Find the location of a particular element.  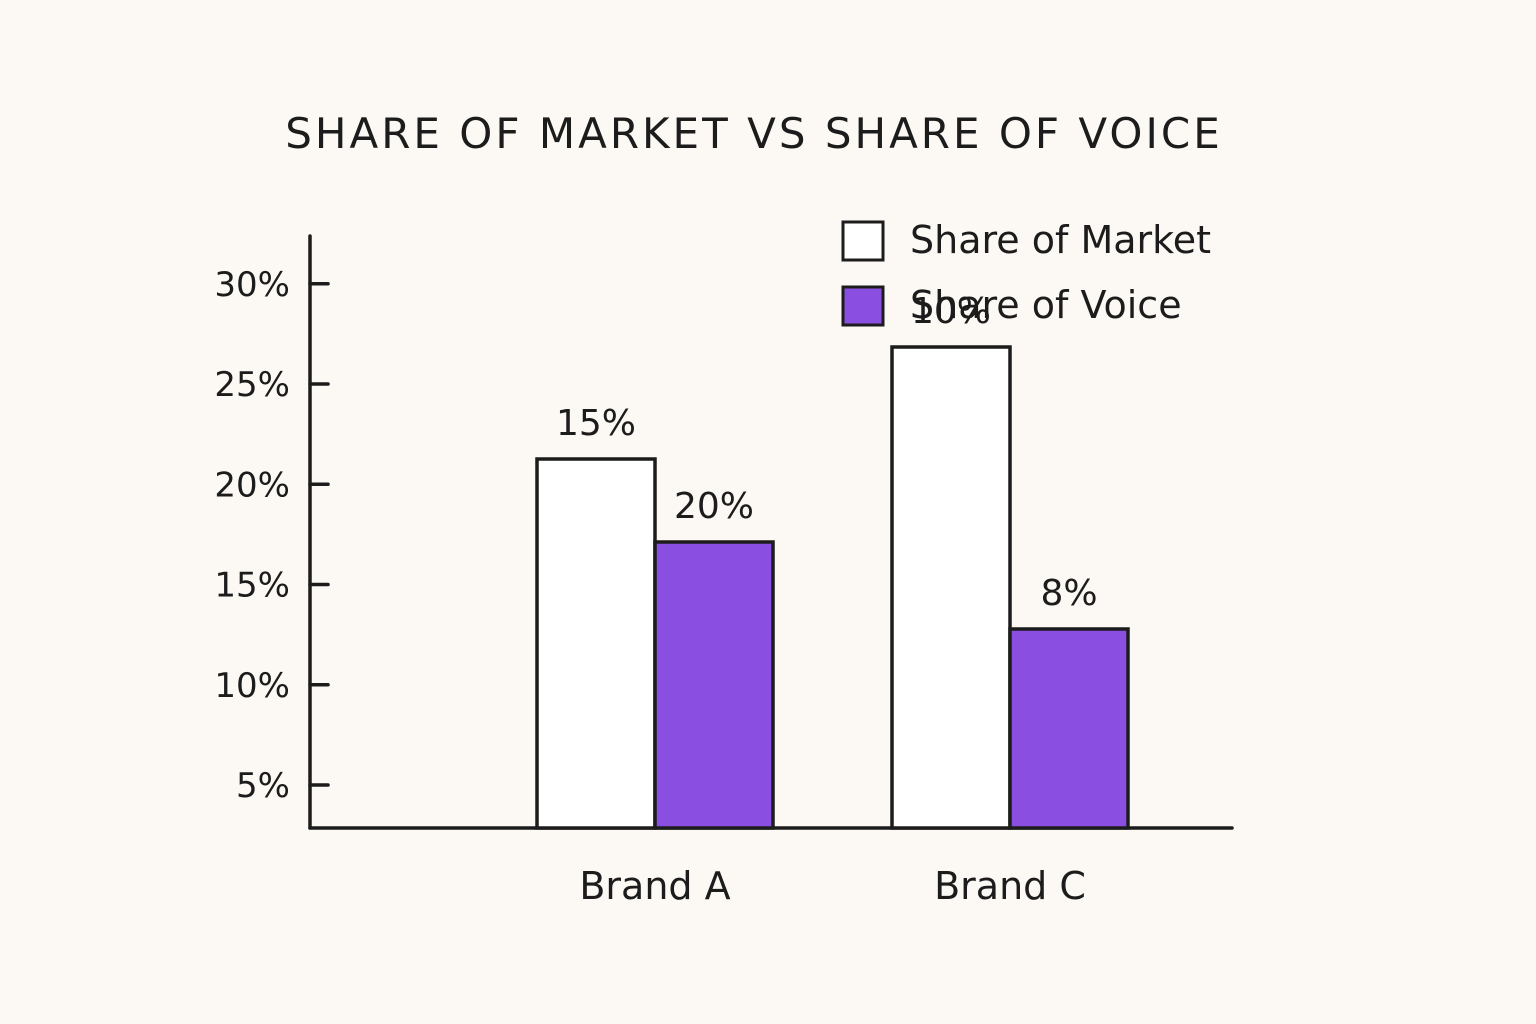

bar-share-of-market-brand-c is located at coordinates (951, 587).